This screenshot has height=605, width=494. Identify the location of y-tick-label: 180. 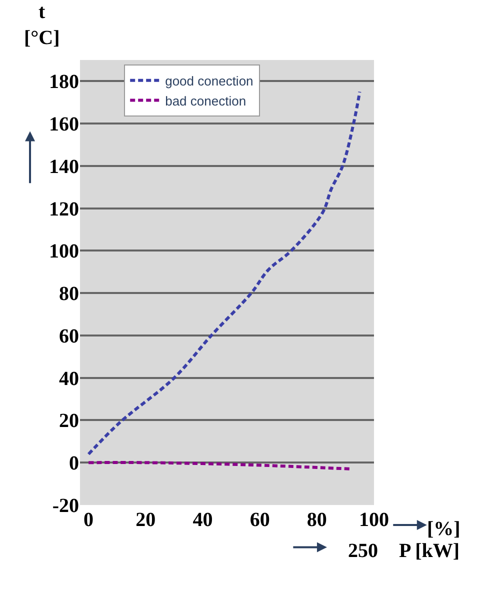
(64, 82).